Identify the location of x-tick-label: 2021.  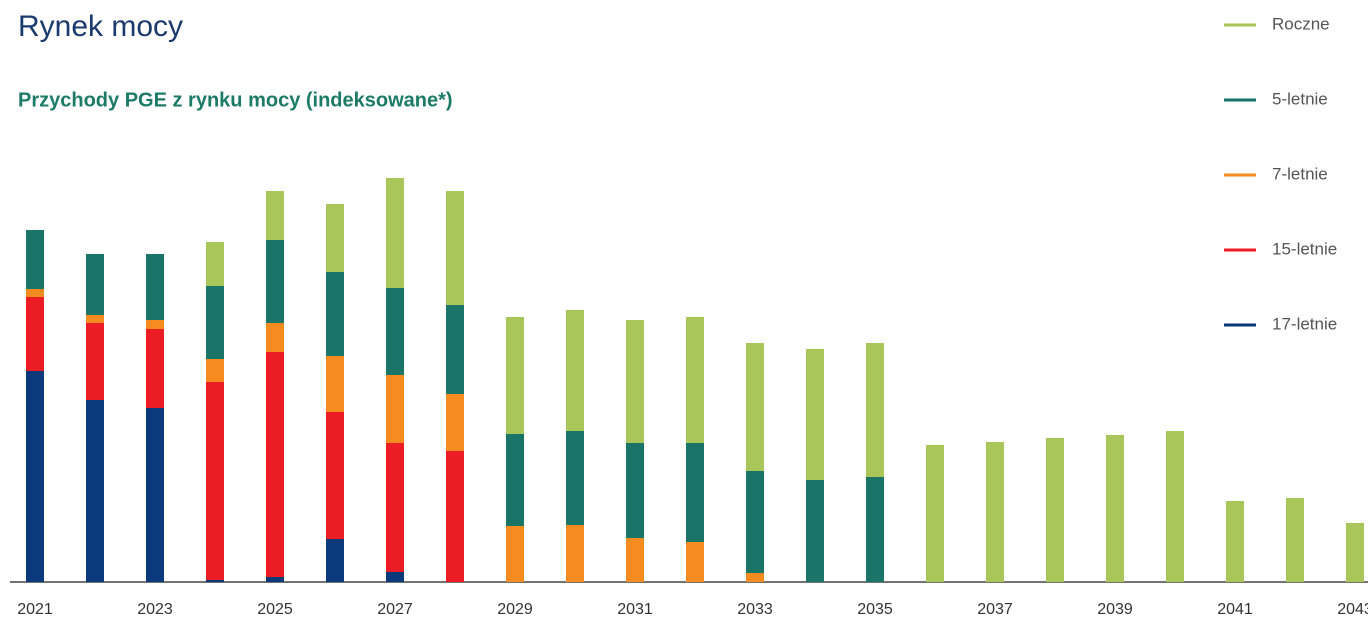
(35, 609).